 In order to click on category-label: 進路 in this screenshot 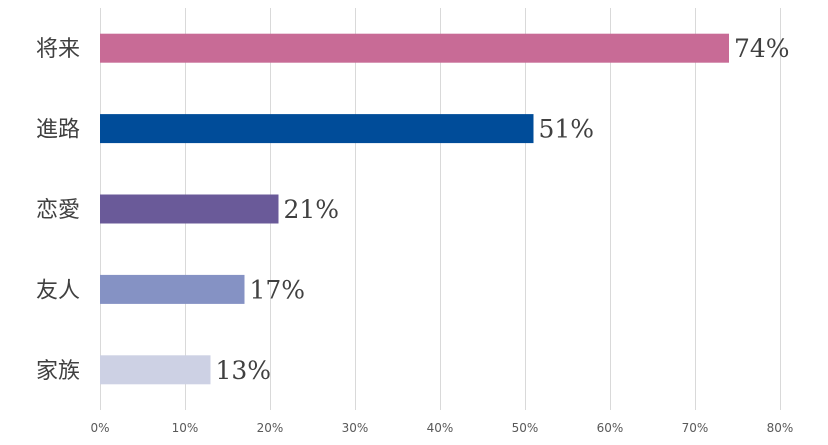, I will do `click(58, 130)`.